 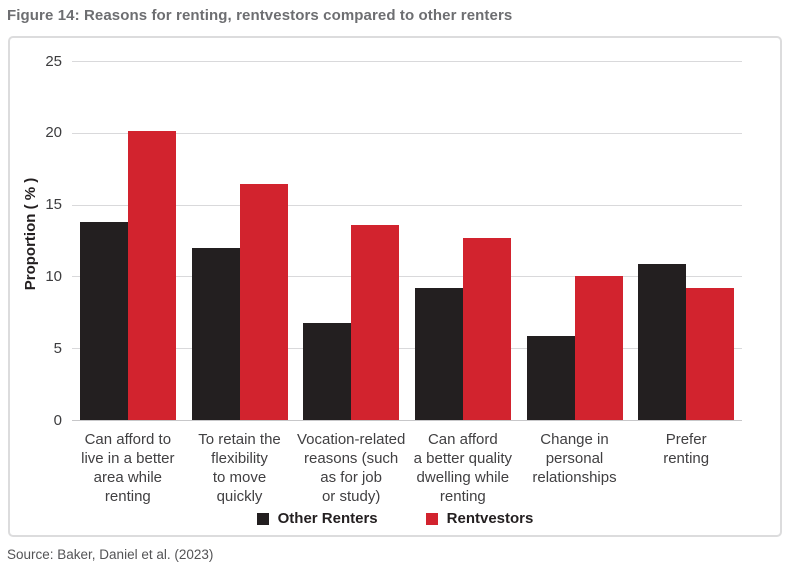 I want to click on chart-legend: Other Renters Rentvestors, so click(x=395, y=518).